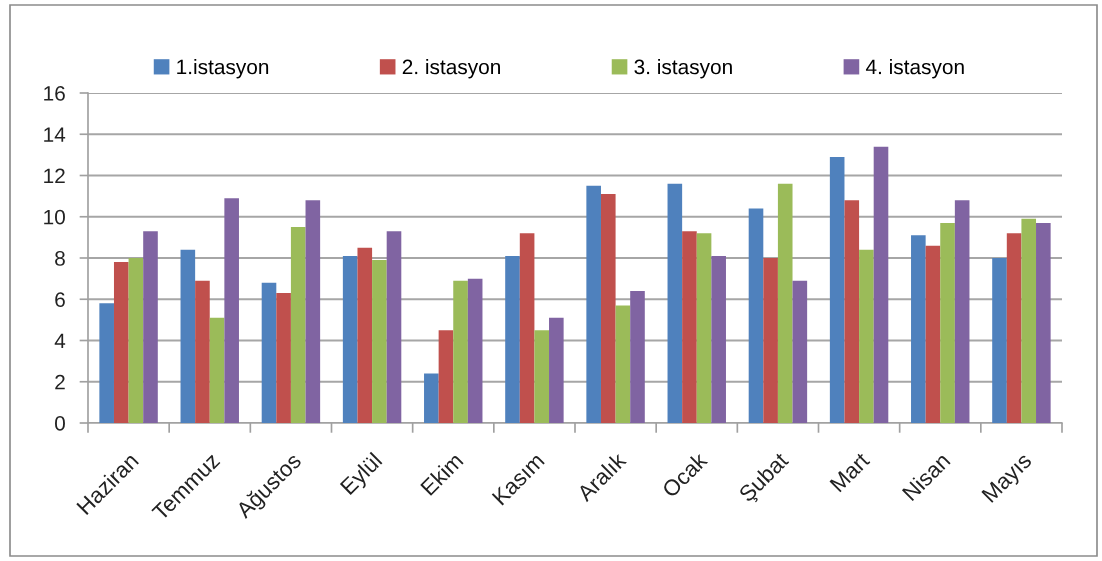  I want to click on y-tick-label: 8, so click(60, 258).